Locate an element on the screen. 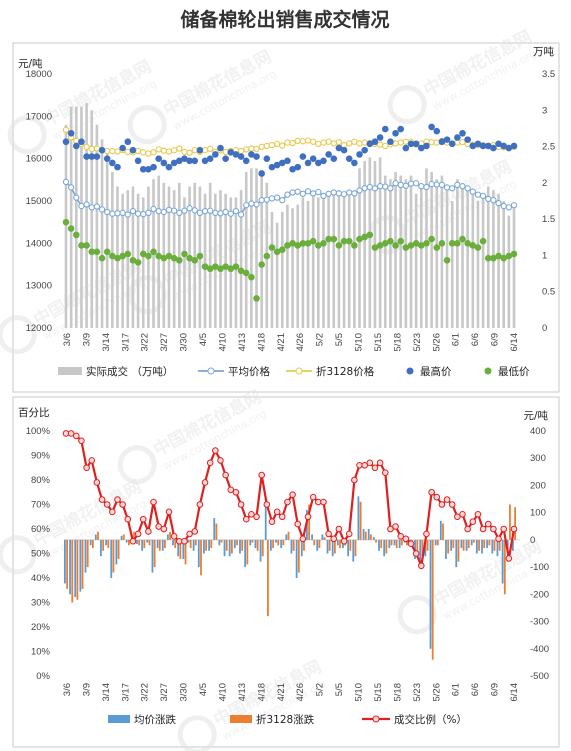 The height and width of the screenshot is (751, 571). x-tick-label: 5/18 is located at coordinates (397, 692).